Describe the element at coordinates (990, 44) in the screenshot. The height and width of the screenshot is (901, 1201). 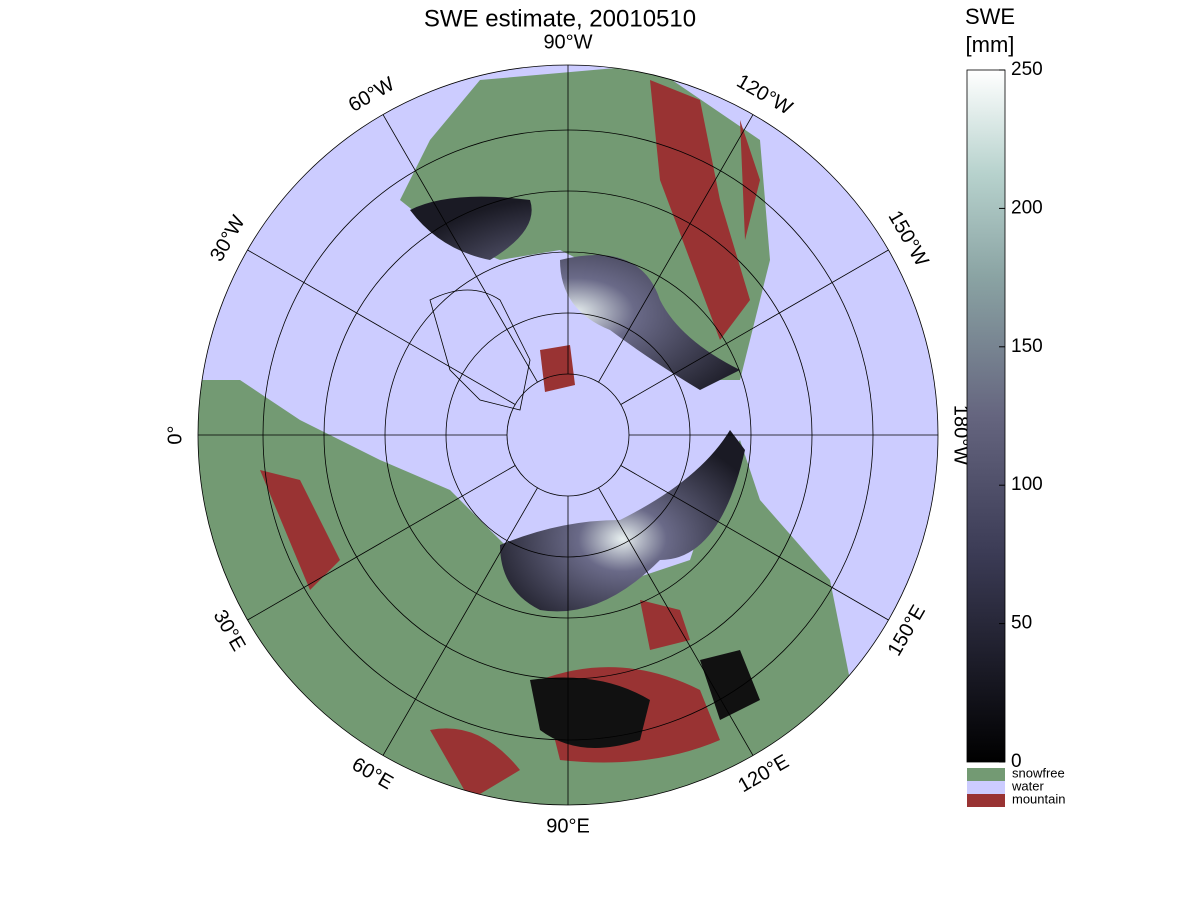
I see `colorbar-title: [mm]` at that location.